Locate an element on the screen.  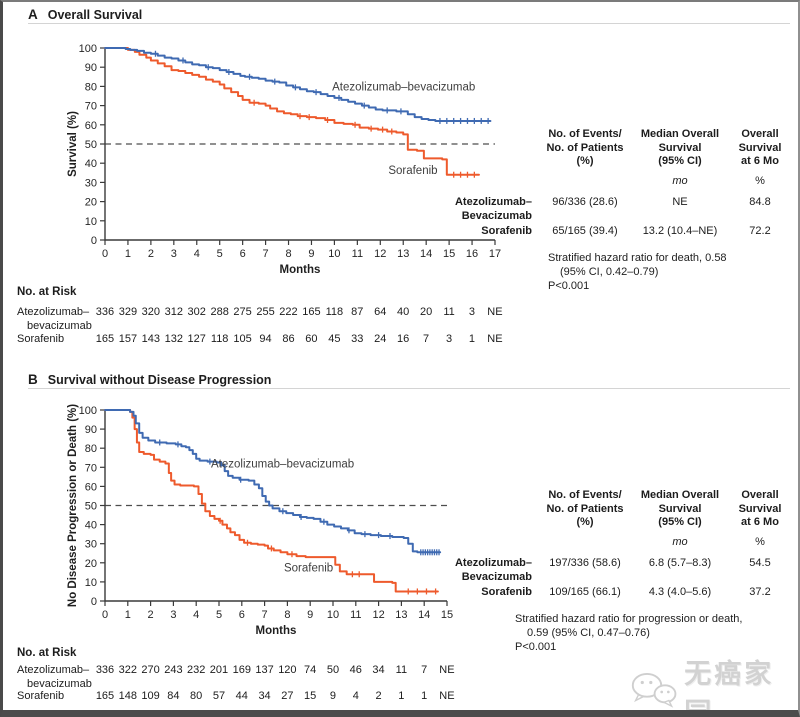
x-tick-label: 6 is located at coordinates (243, 254).